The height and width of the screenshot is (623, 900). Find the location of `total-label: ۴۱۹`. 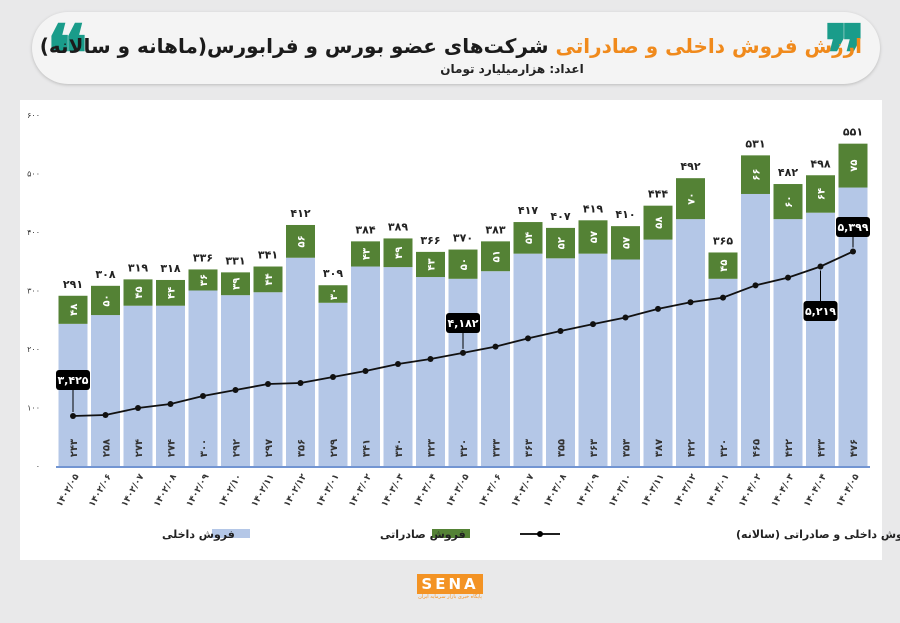

total-label: ۴۱۹ is located at coordinates (593, 208).